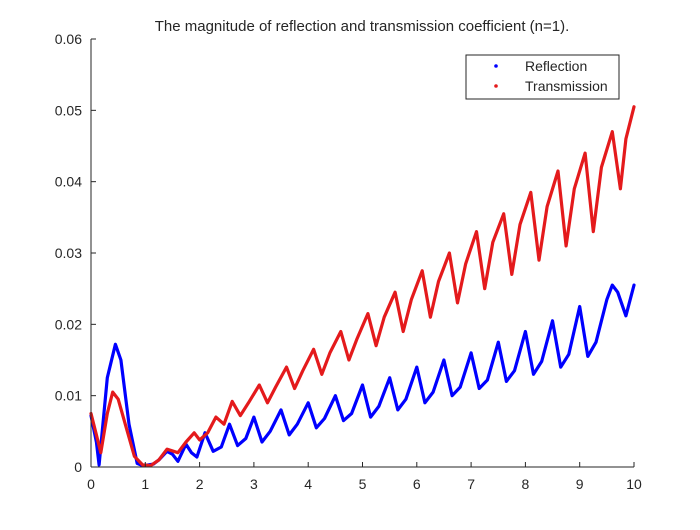 This screenshot has width=700, height=530. Describe the element at coordinates (78, 467) in the screenshot. I see `y-tick-label: 0` at that location.